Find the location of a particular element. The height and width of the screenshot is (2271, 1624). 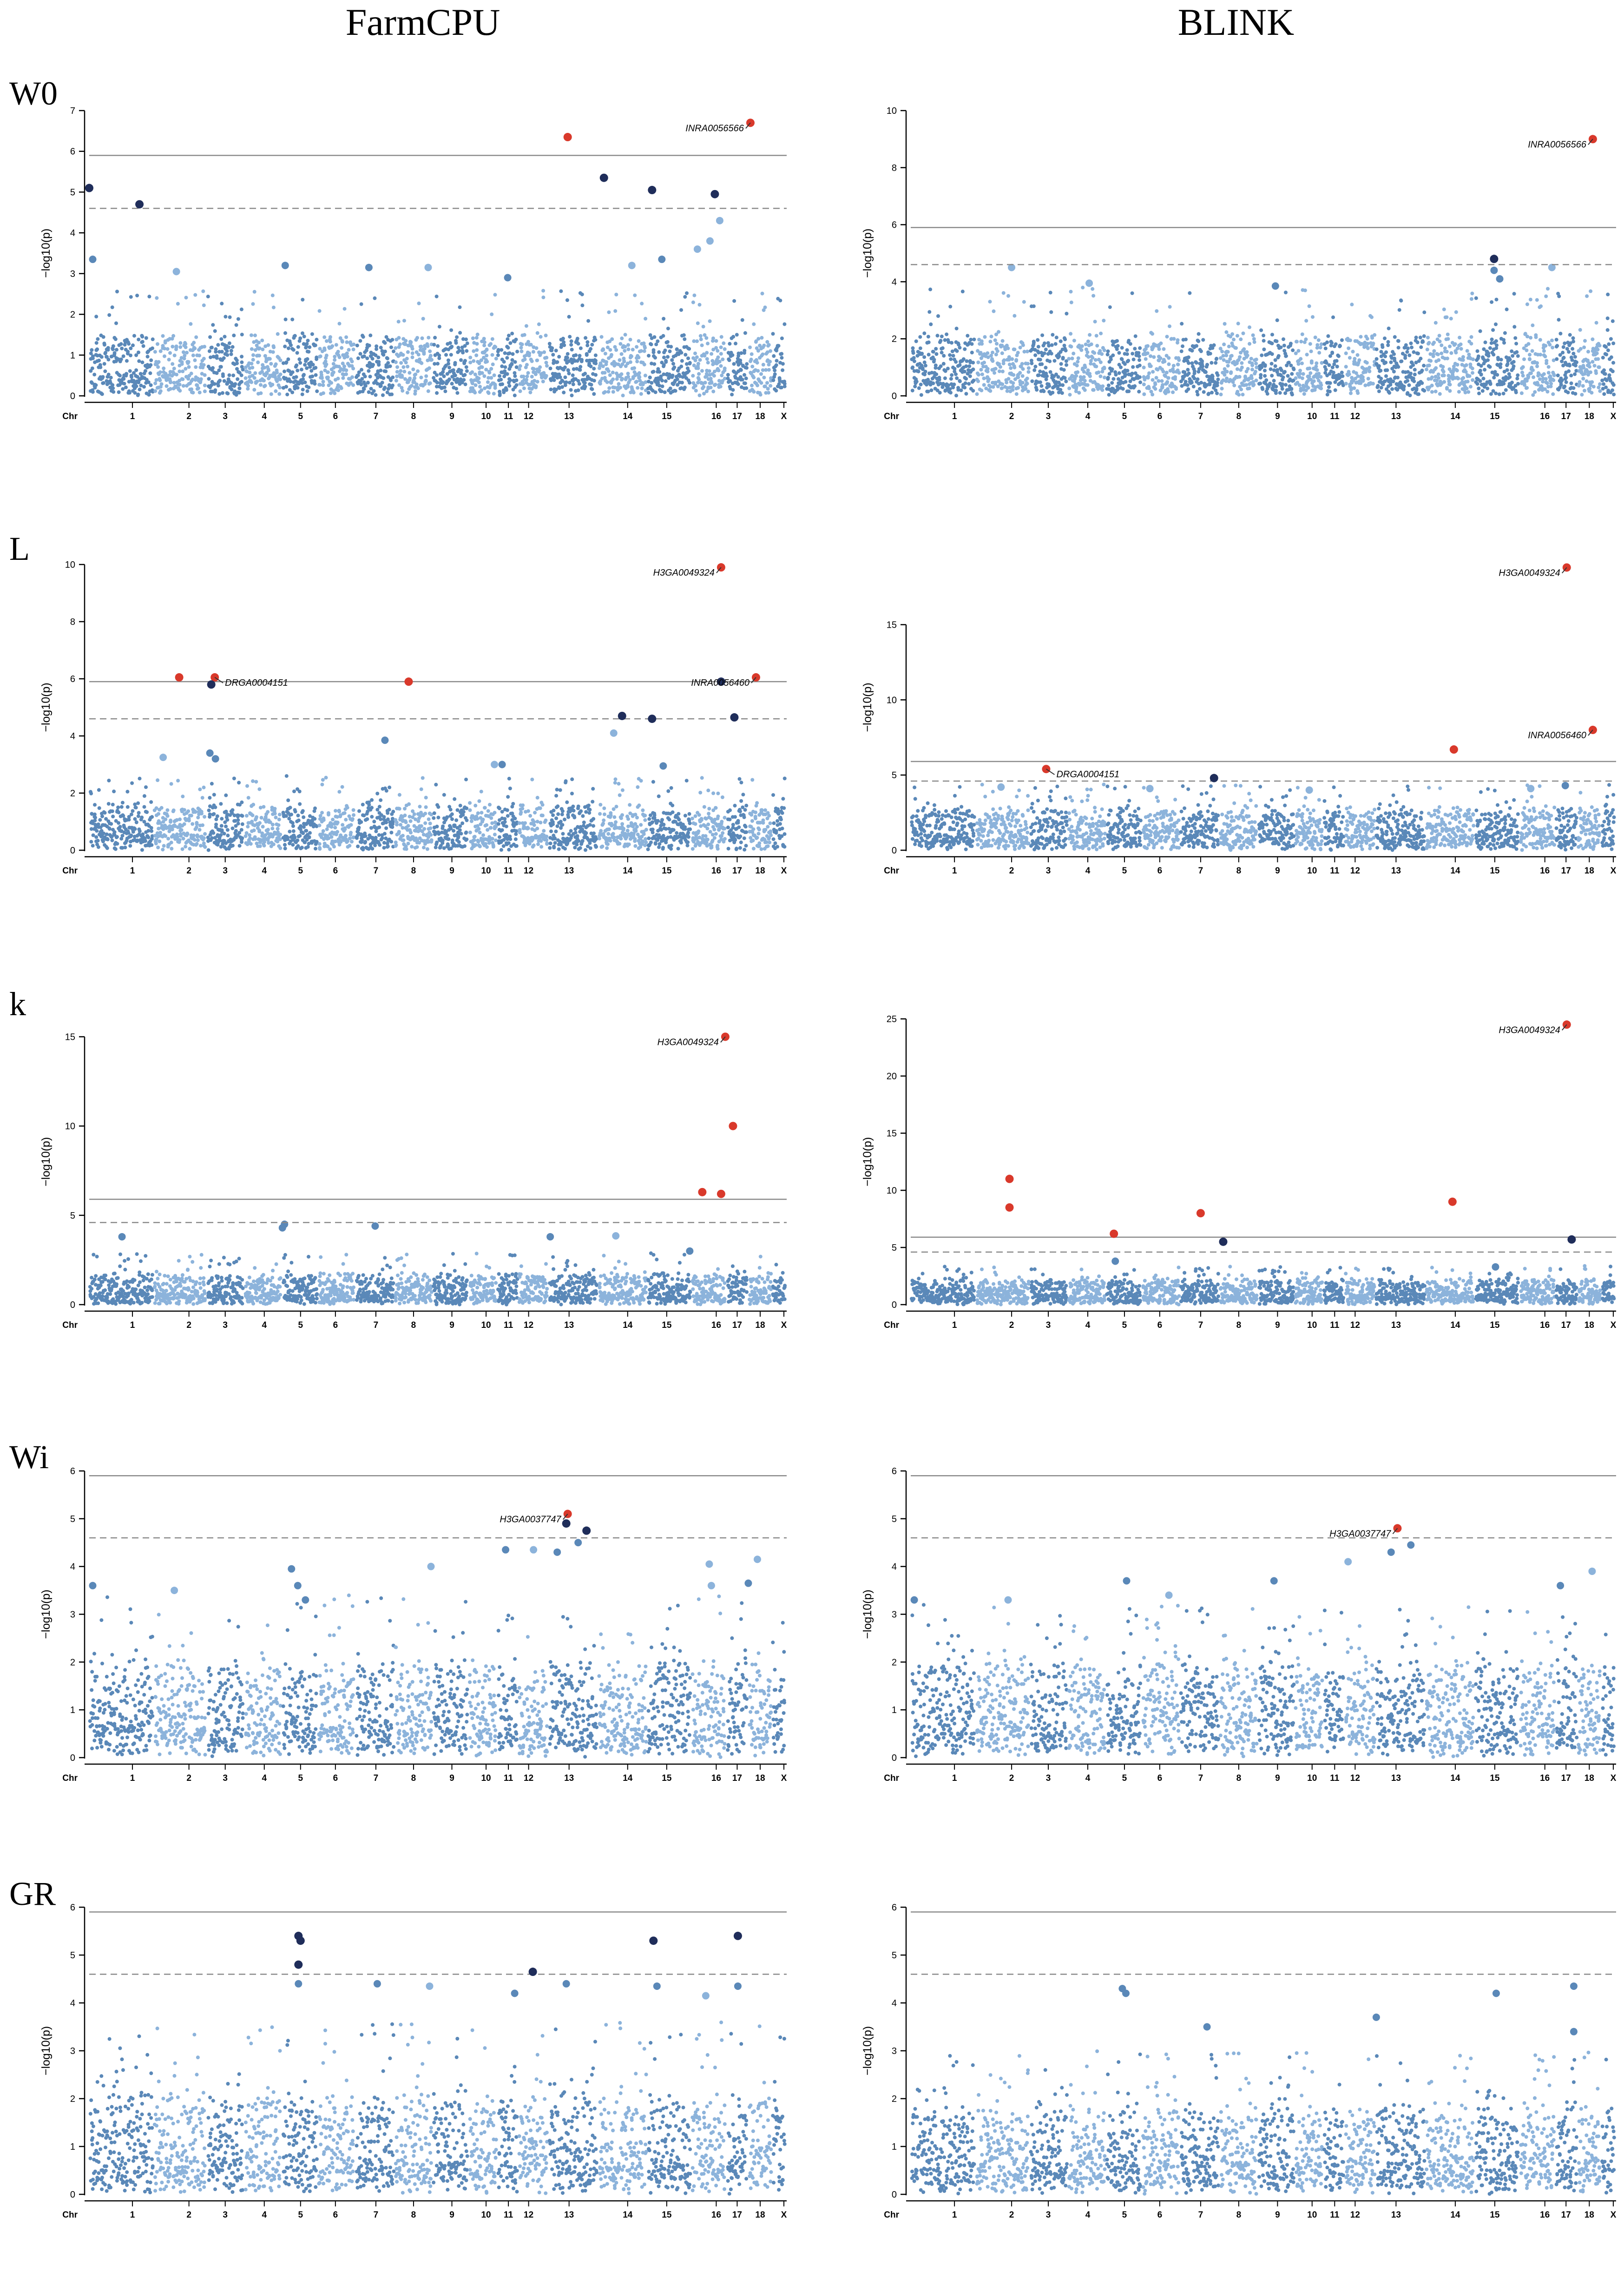

row-label-k: k is located at coordinates (17, 1004).